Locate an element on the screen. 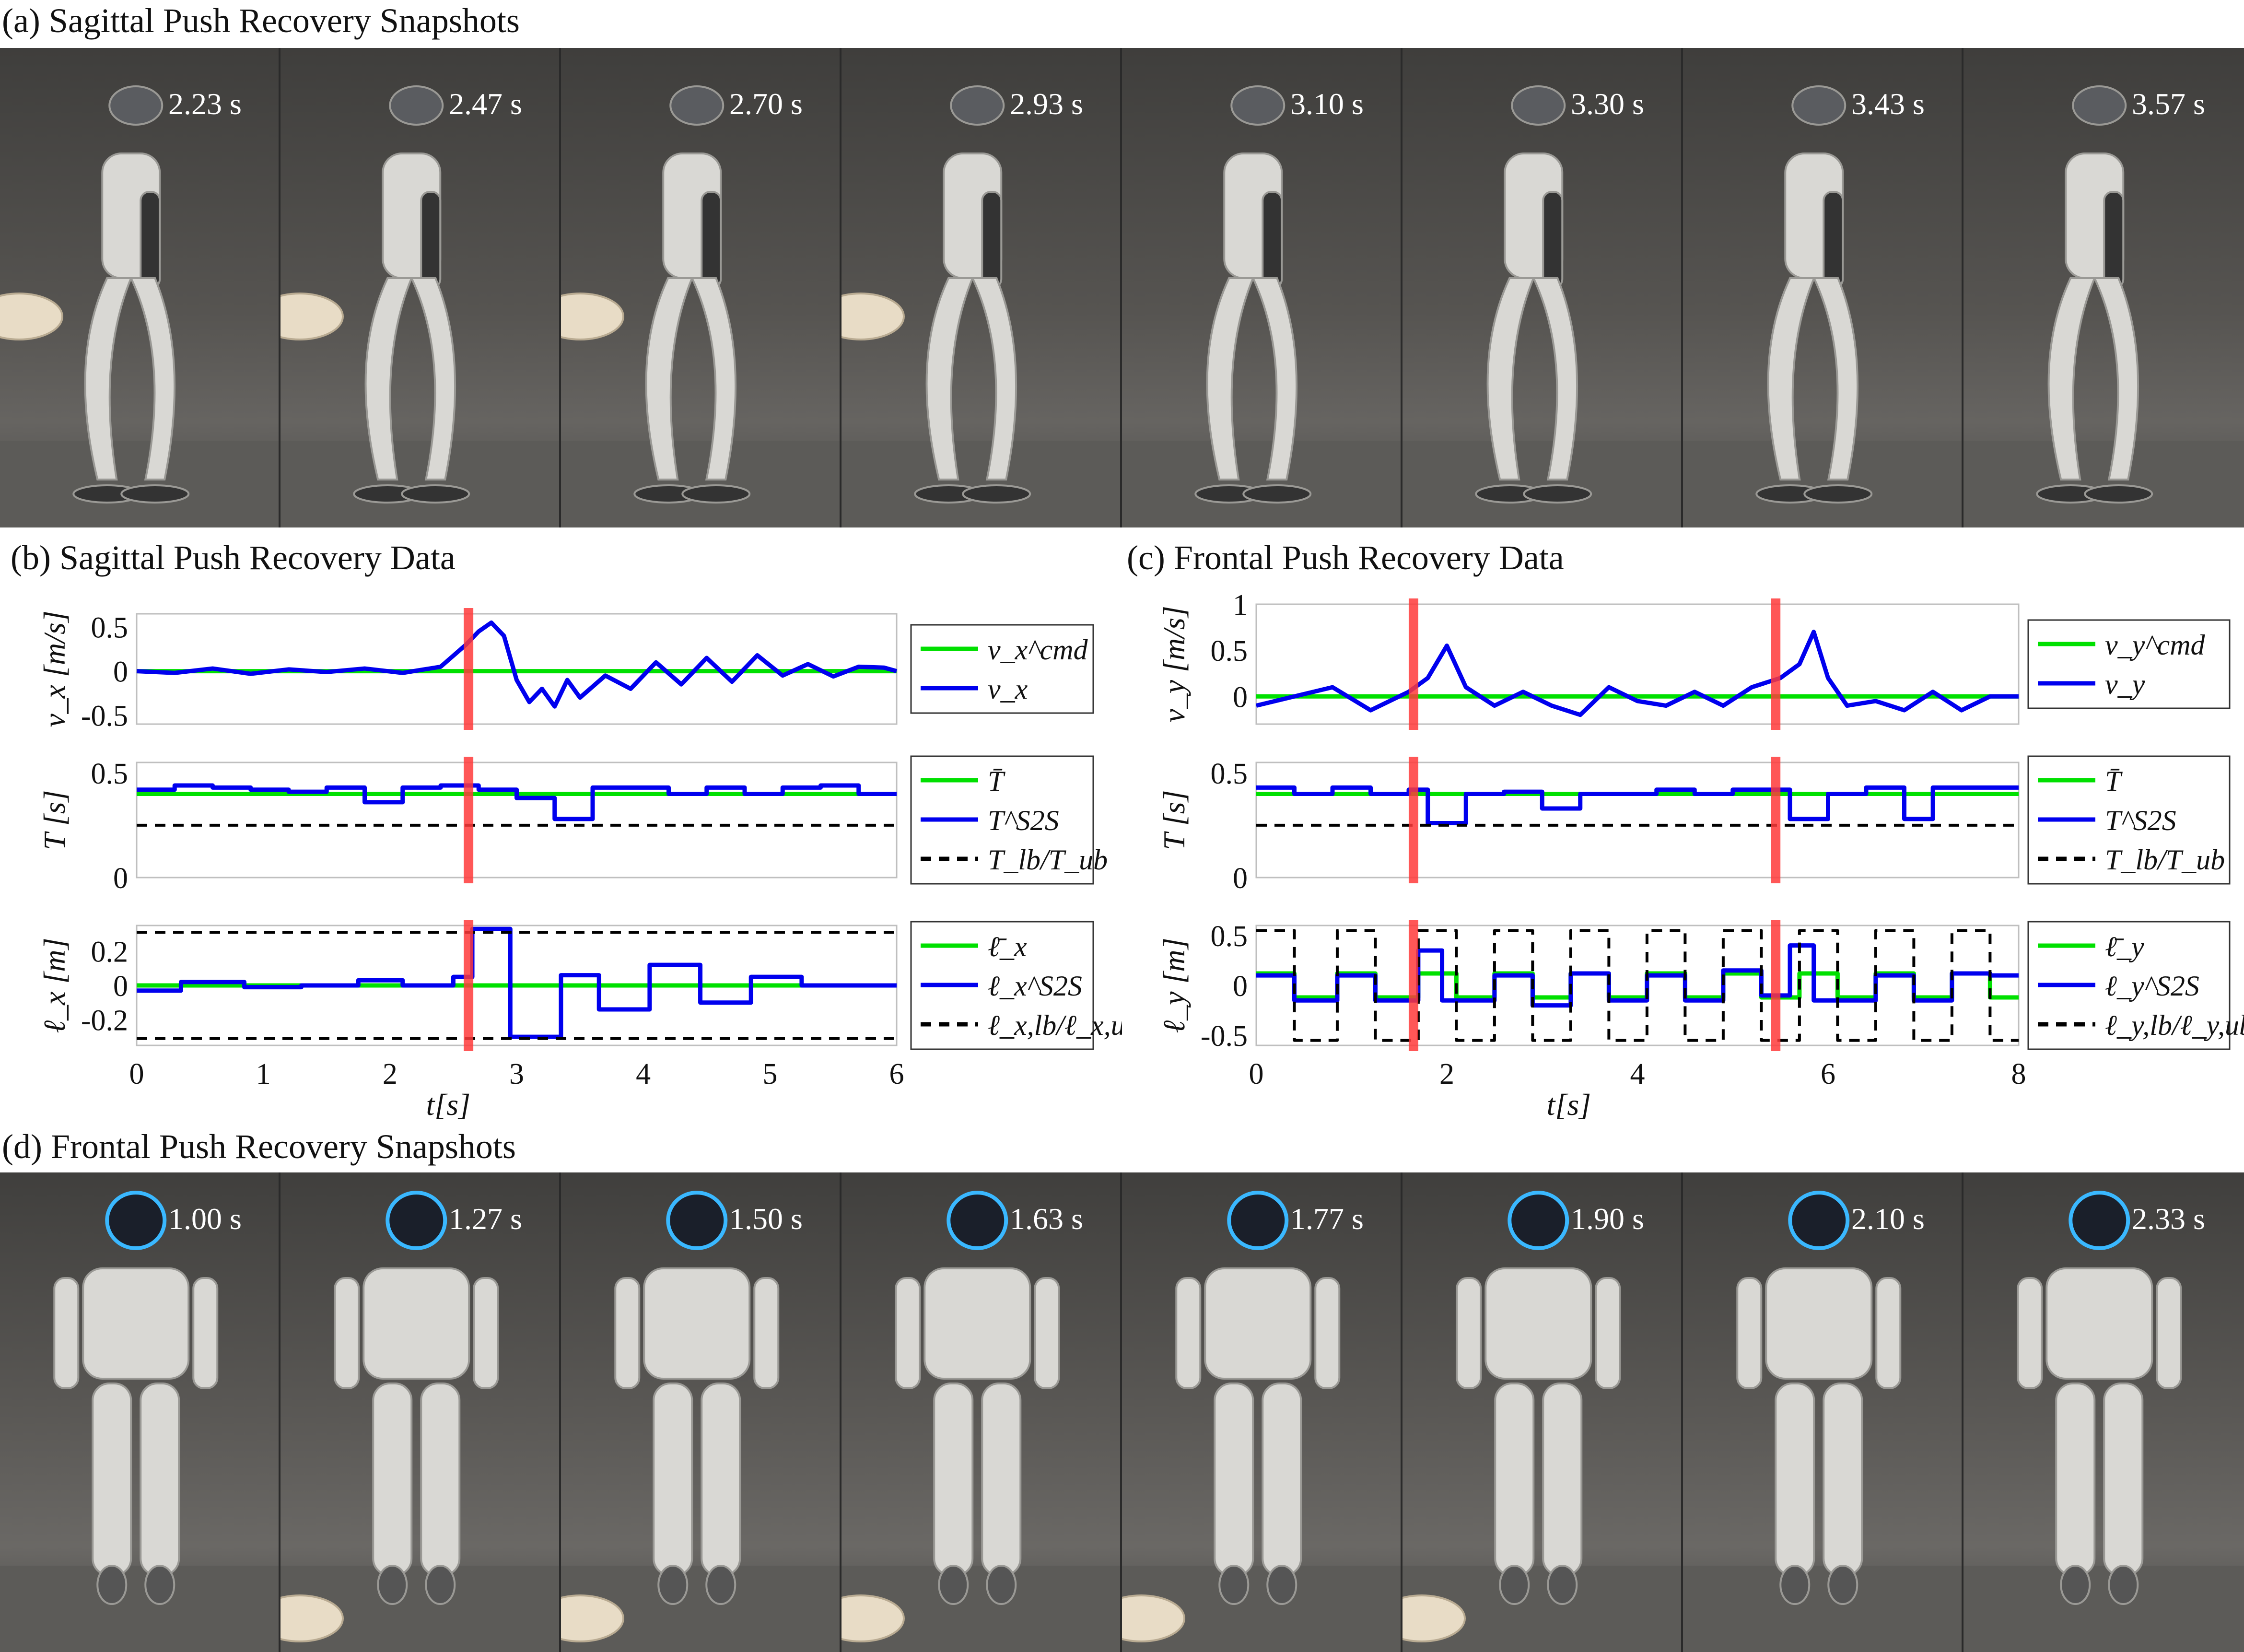 The image size is (2244, 1652). subplot-2: 0.20-0.2 ℓ_x [m] ℓ̄_x ℓ_x^S2S ℓ_x,lb/ℓ_x,ub is located at coordinates (579, 986).